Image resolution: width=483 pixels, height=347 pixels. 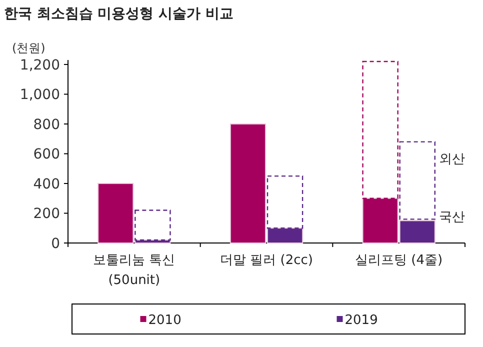 What do you see at coordinates (152, 225) in the screenshot?
I see `bar` at bounding box center [152, 225].